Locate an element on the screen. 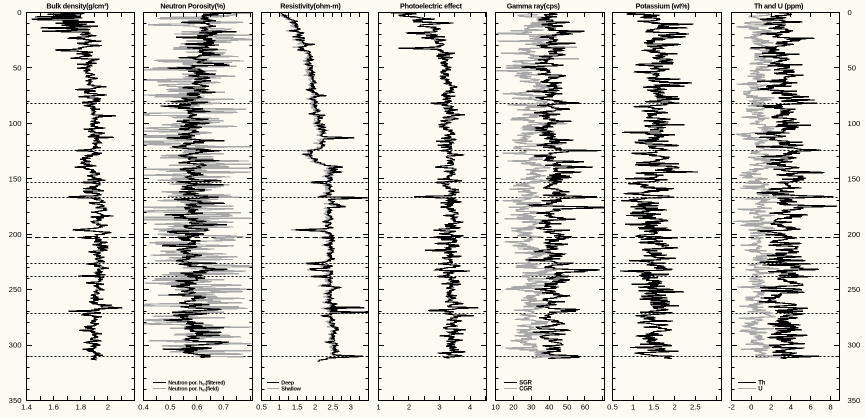  svg-text: 1.4 is located at coordinates (26, 407).